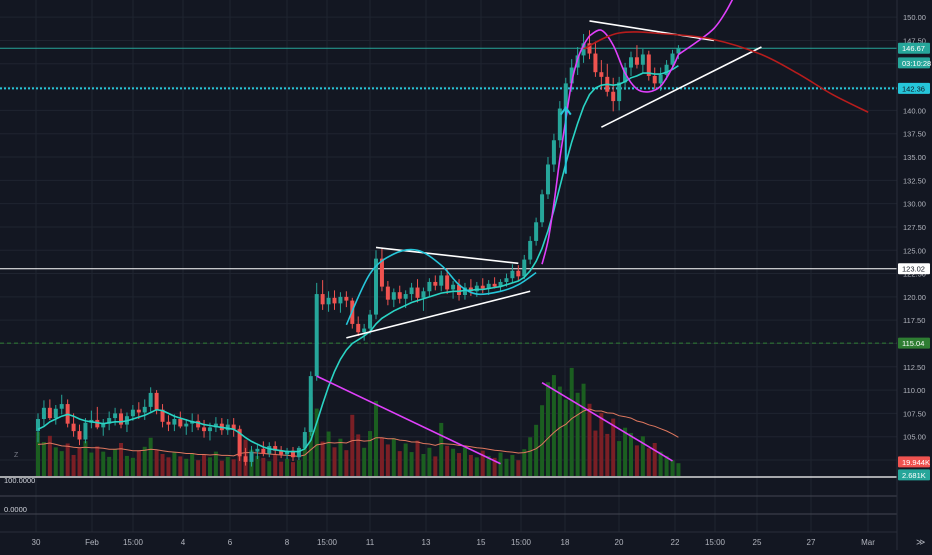 The height and width of the screenshot is (555, 932). What do you see at coordinates (913, 88) in the screenshot?
I see `badge-label: 142.36` at bounding box center [913, 88].